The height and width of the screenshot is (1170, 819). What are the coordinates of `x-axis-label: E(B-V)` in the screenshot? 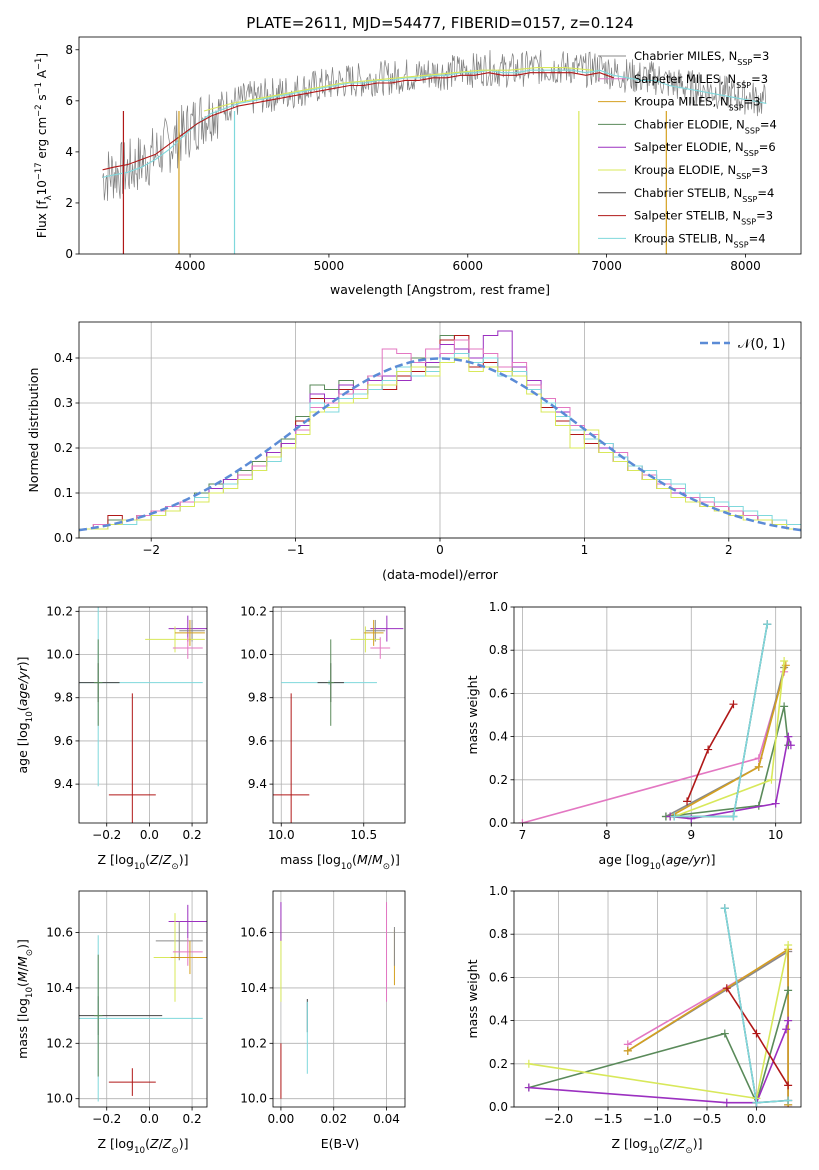 It's located at (340, 1143).